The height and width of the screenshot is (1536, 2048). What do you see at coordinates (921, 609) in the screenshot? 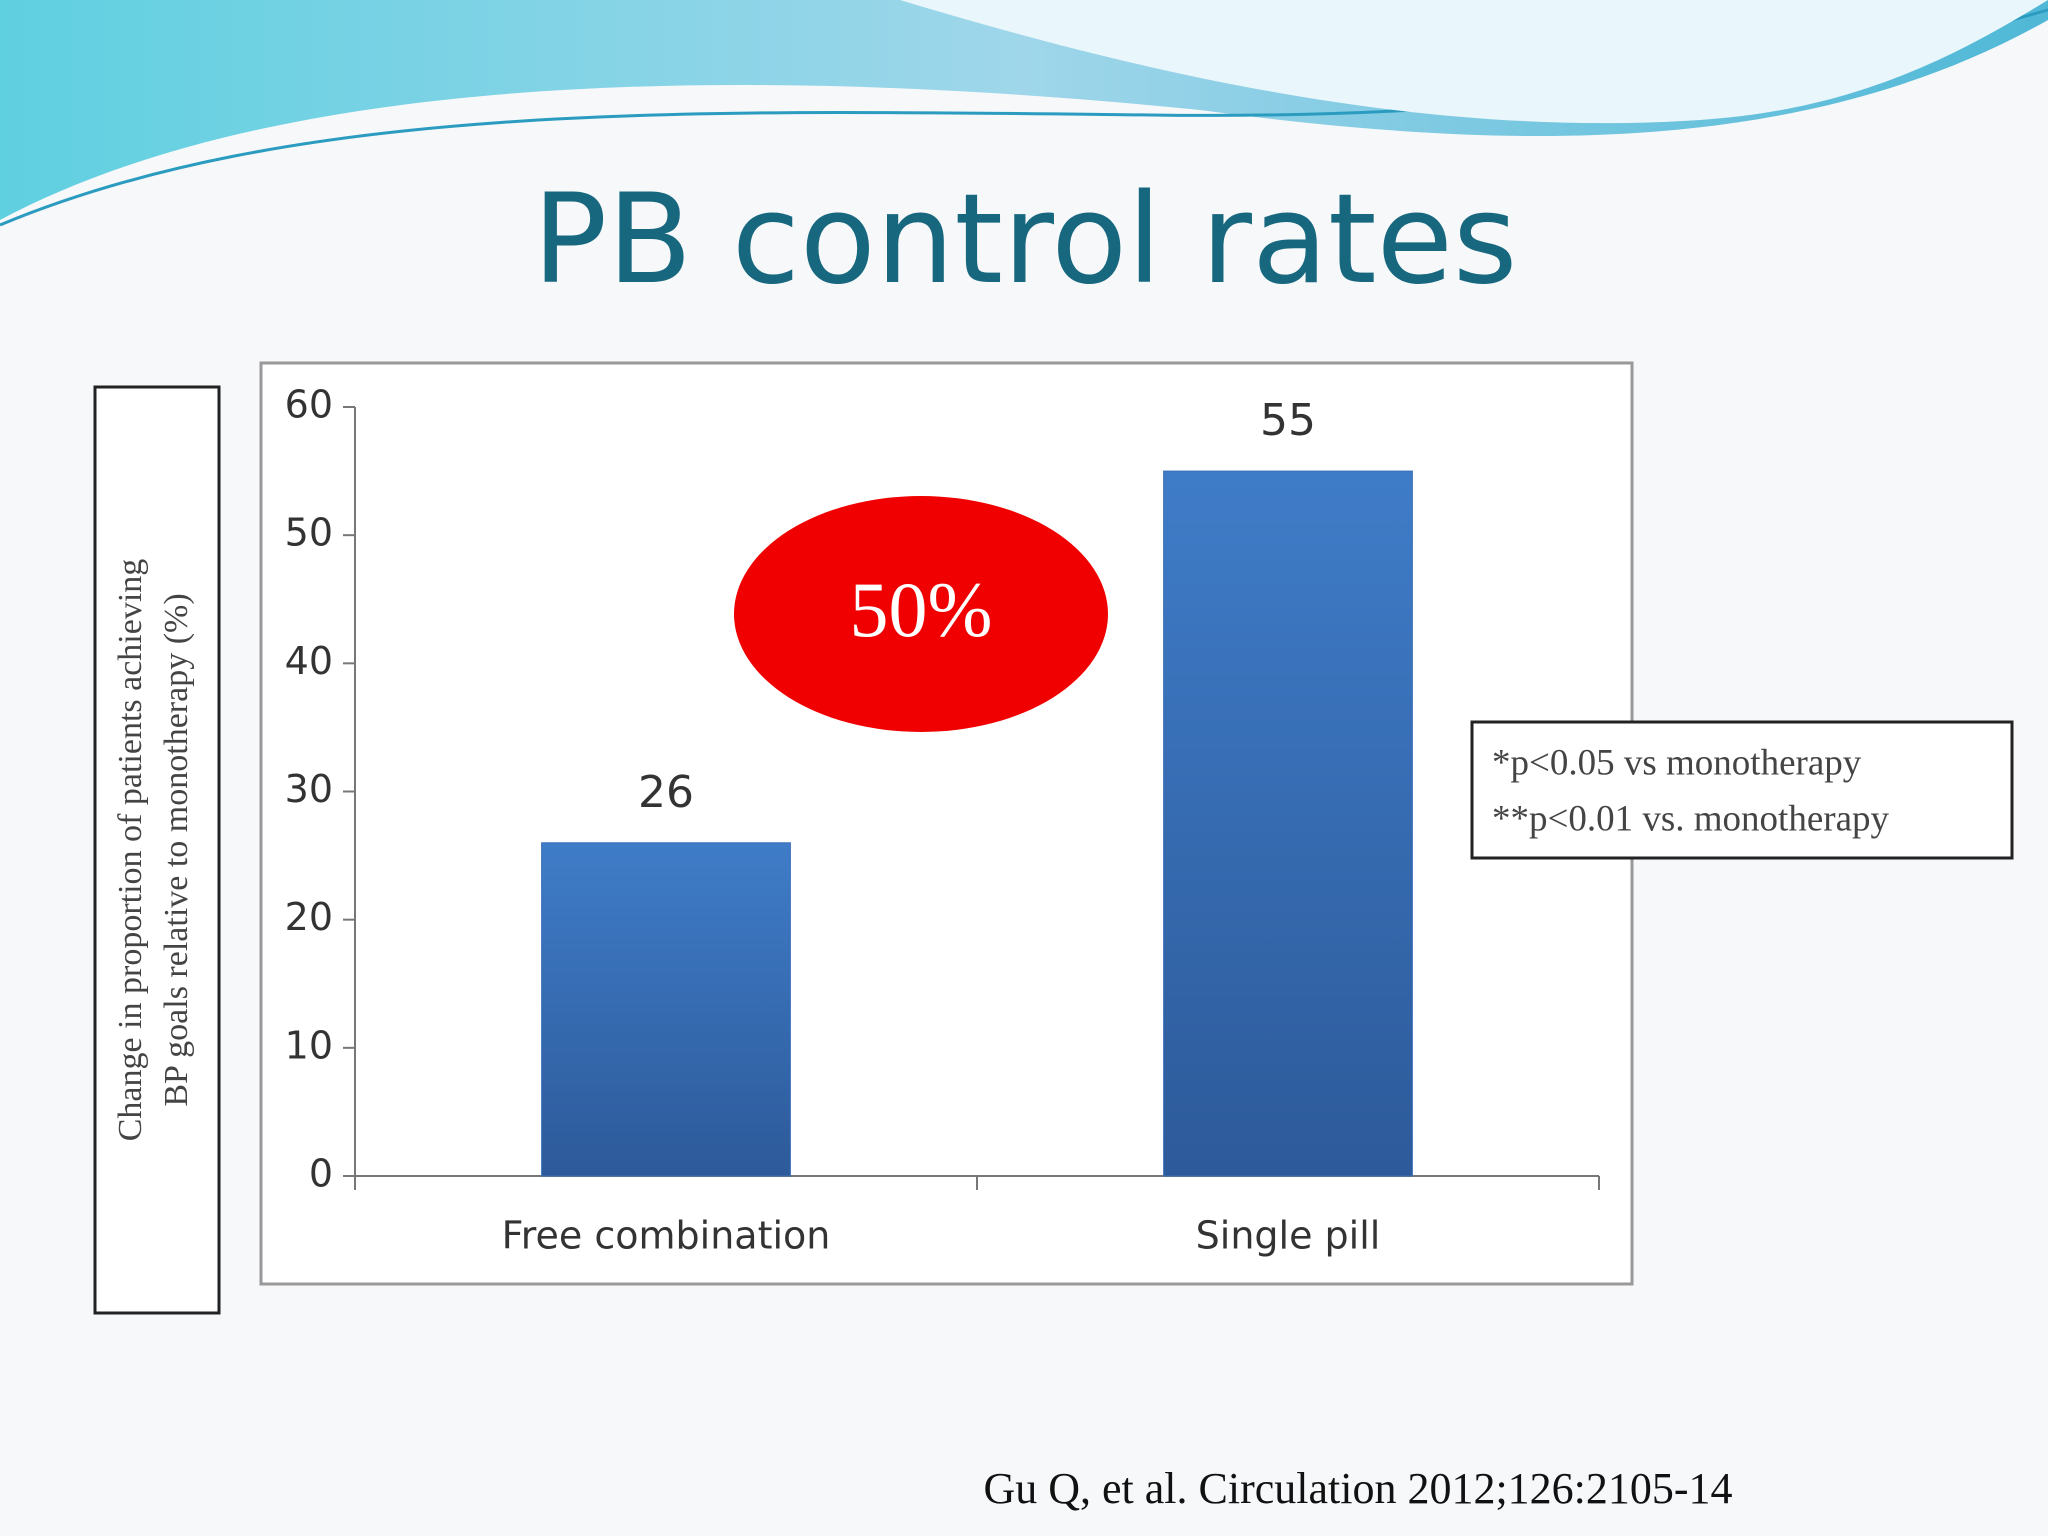
I see `annotation: 50%` at bounding box center [921, 609].